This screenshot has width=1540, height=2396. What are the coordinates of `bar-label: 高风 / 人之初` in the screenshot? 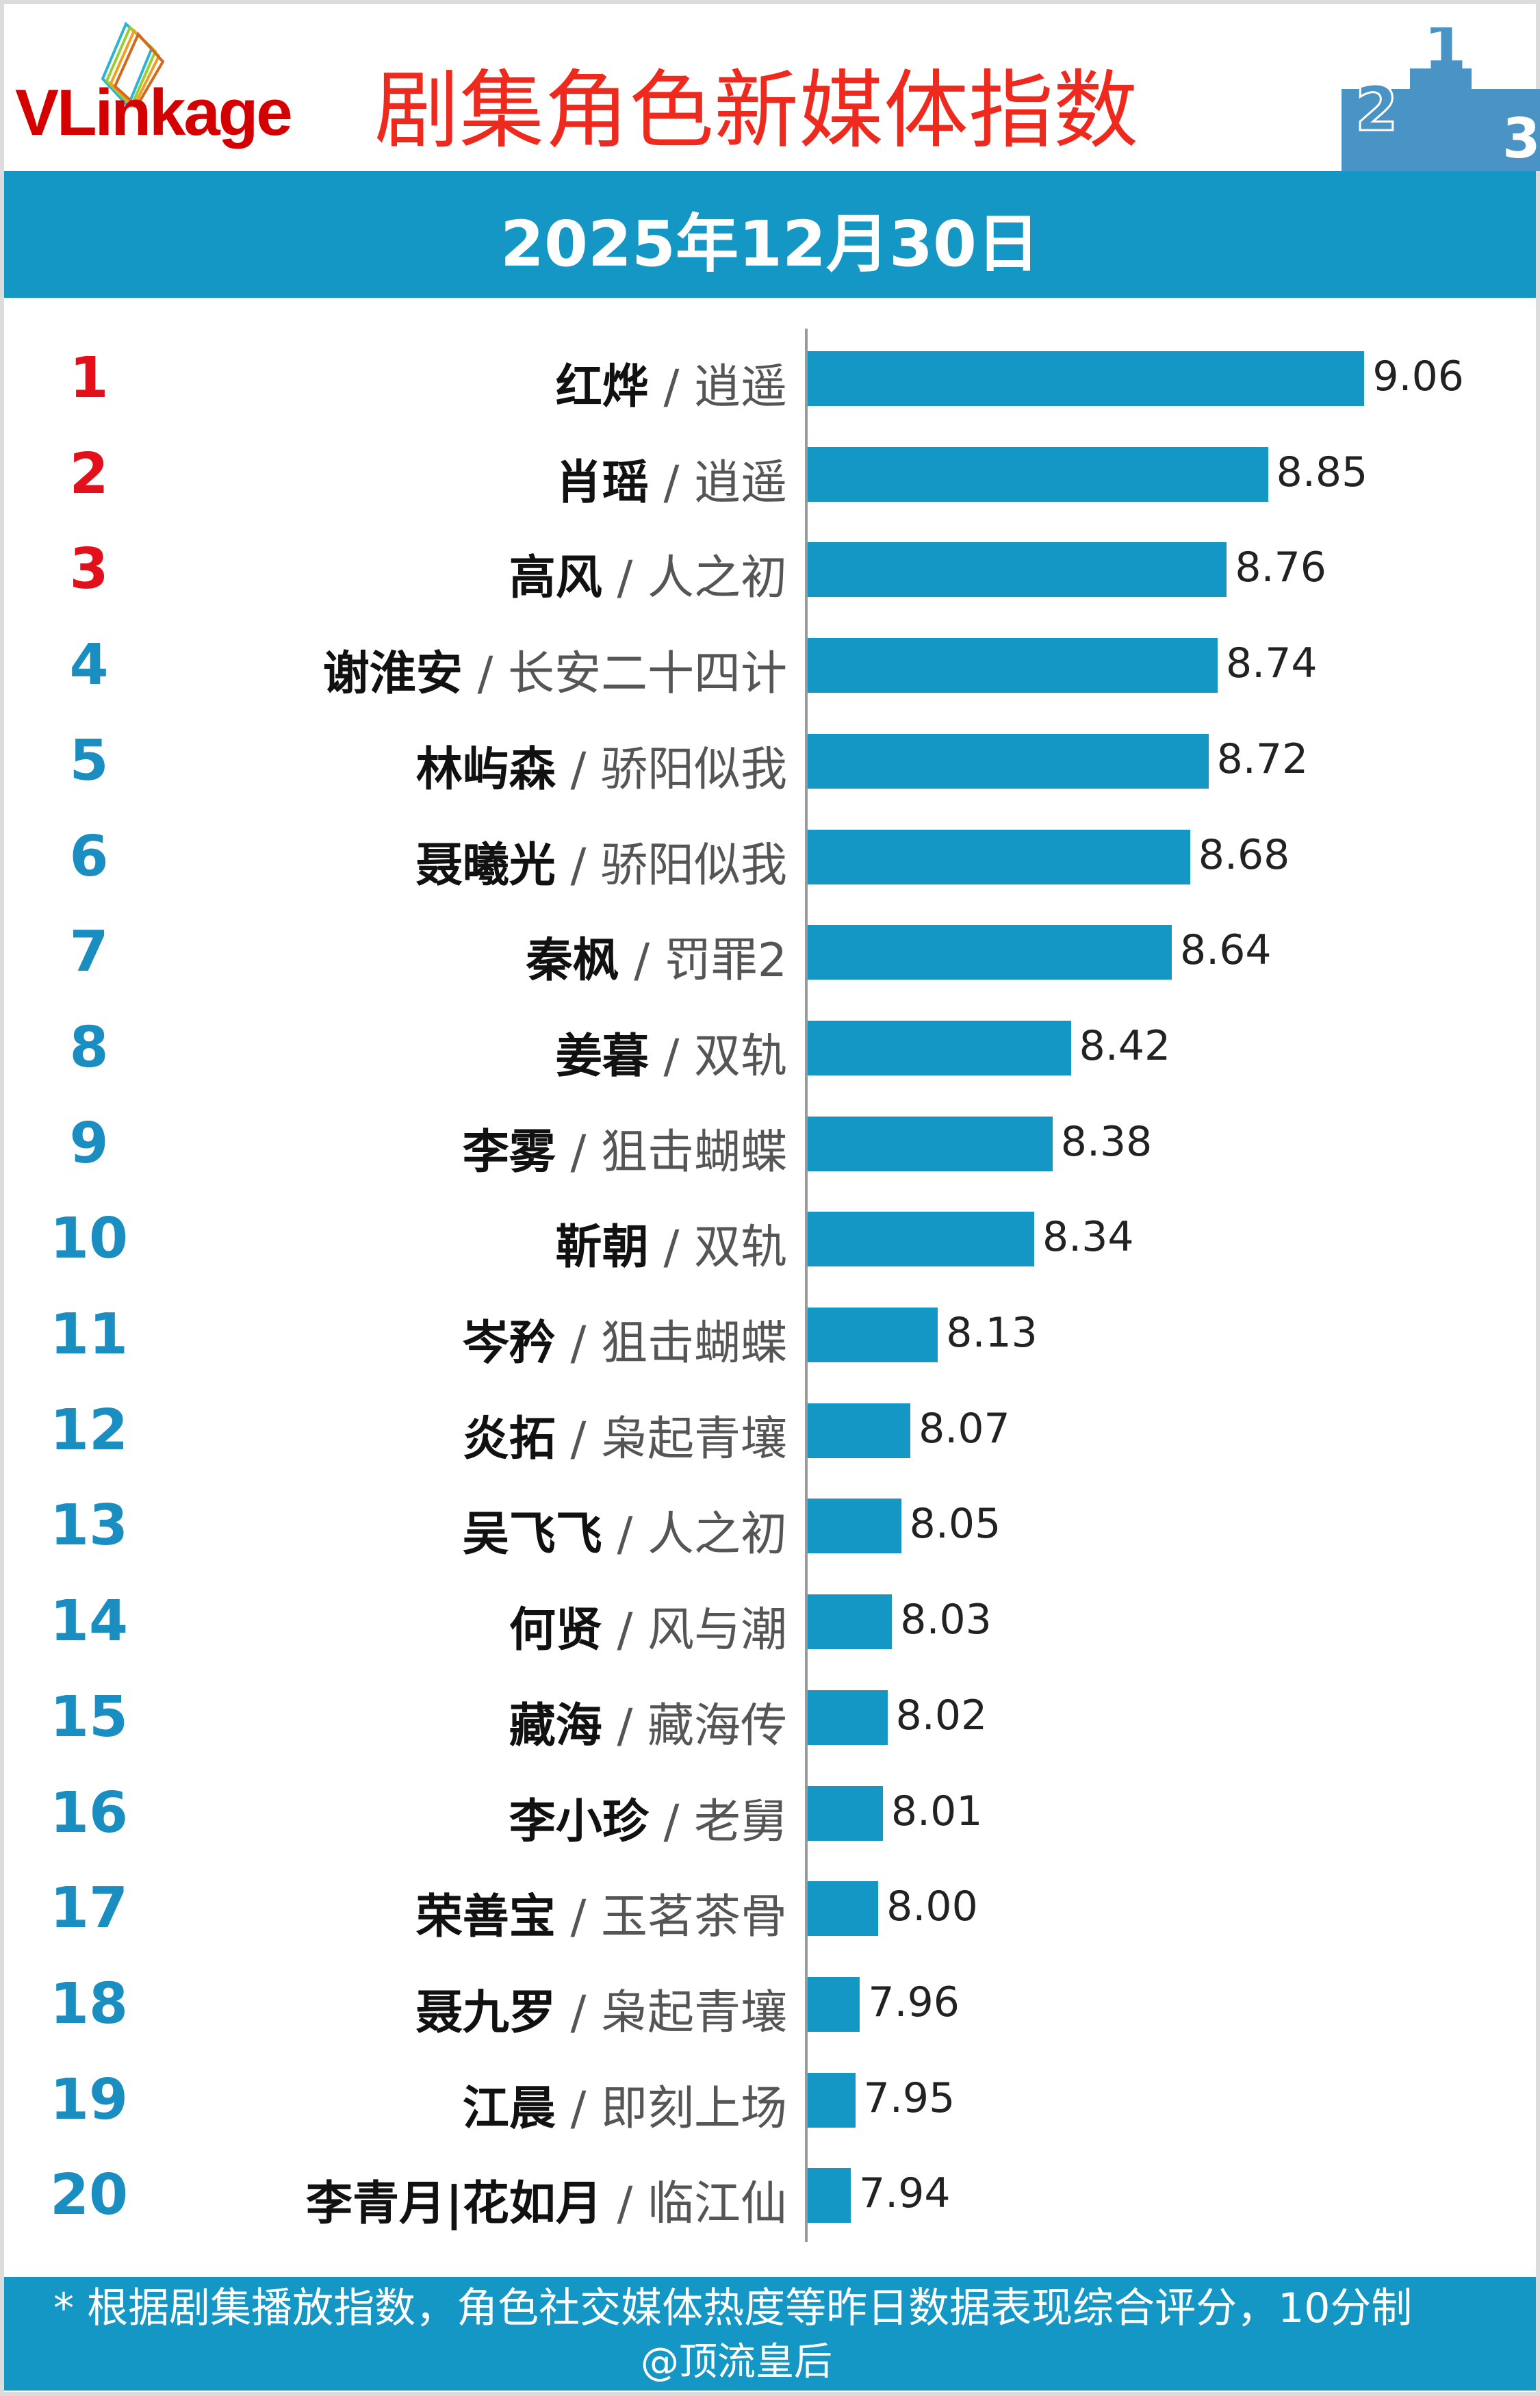 It's located at (648, 573).